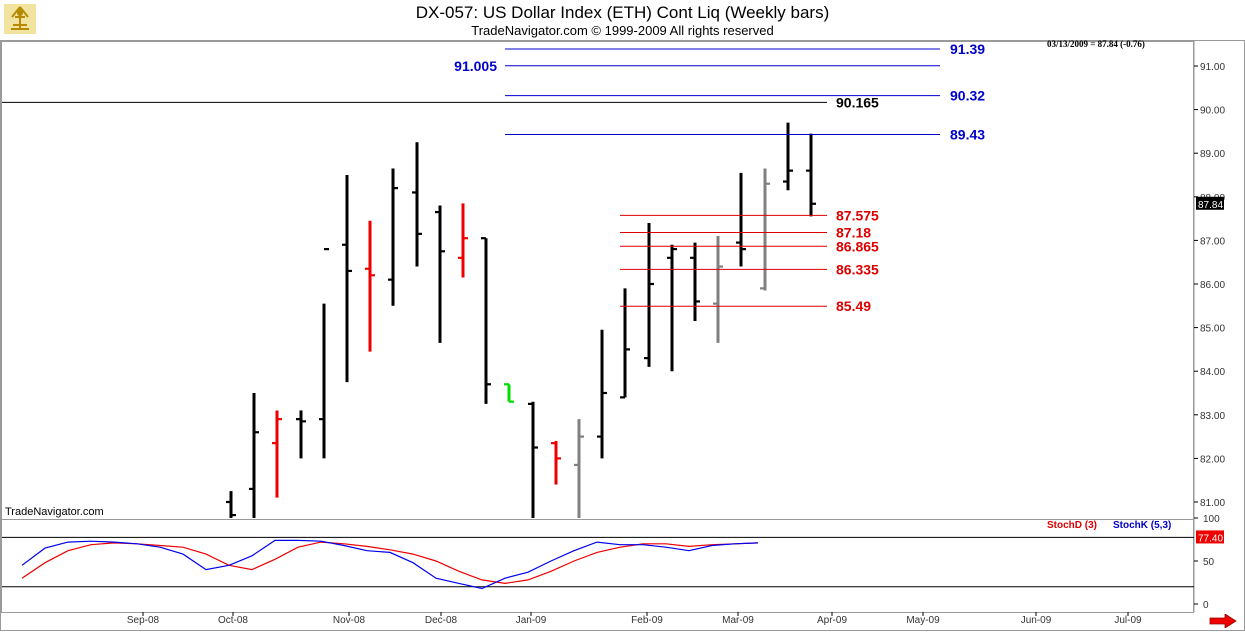 This screenshot has height=633, width=1245. What do you see at coordinates (967, 134) in the screenshot?
I see `level-label: 89.43` at bounding box center [967, 134].